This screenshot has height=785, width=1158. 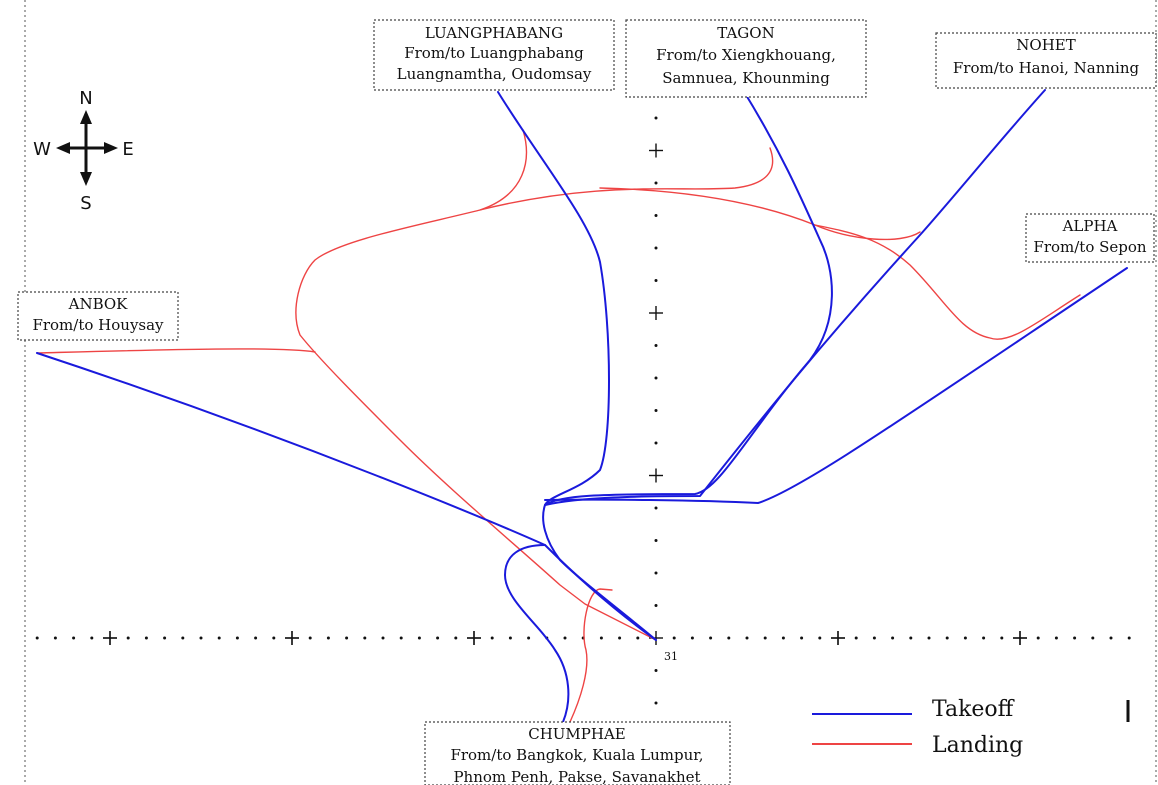 I want to click on landing-route-chumphae, so click(x=591, y=655).